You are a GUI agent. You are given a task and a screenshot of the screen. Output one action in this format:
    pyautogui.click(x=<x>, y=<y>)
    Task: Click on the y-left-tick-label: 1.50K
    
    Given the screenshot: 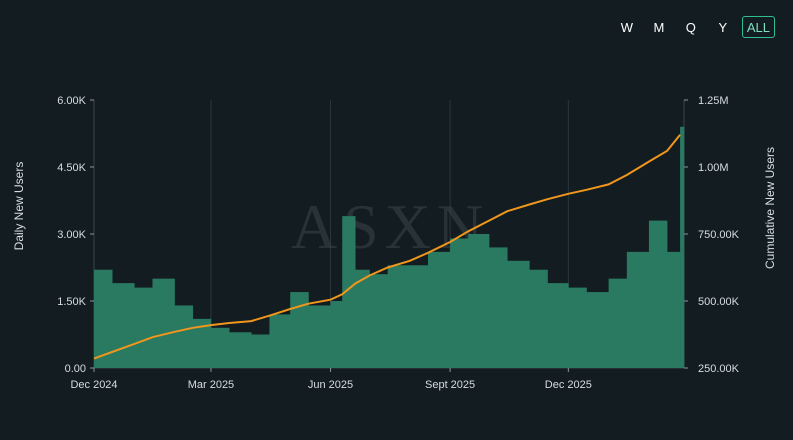 What is the action you would take?
    pyautogui.click(x=71, y=302)
    